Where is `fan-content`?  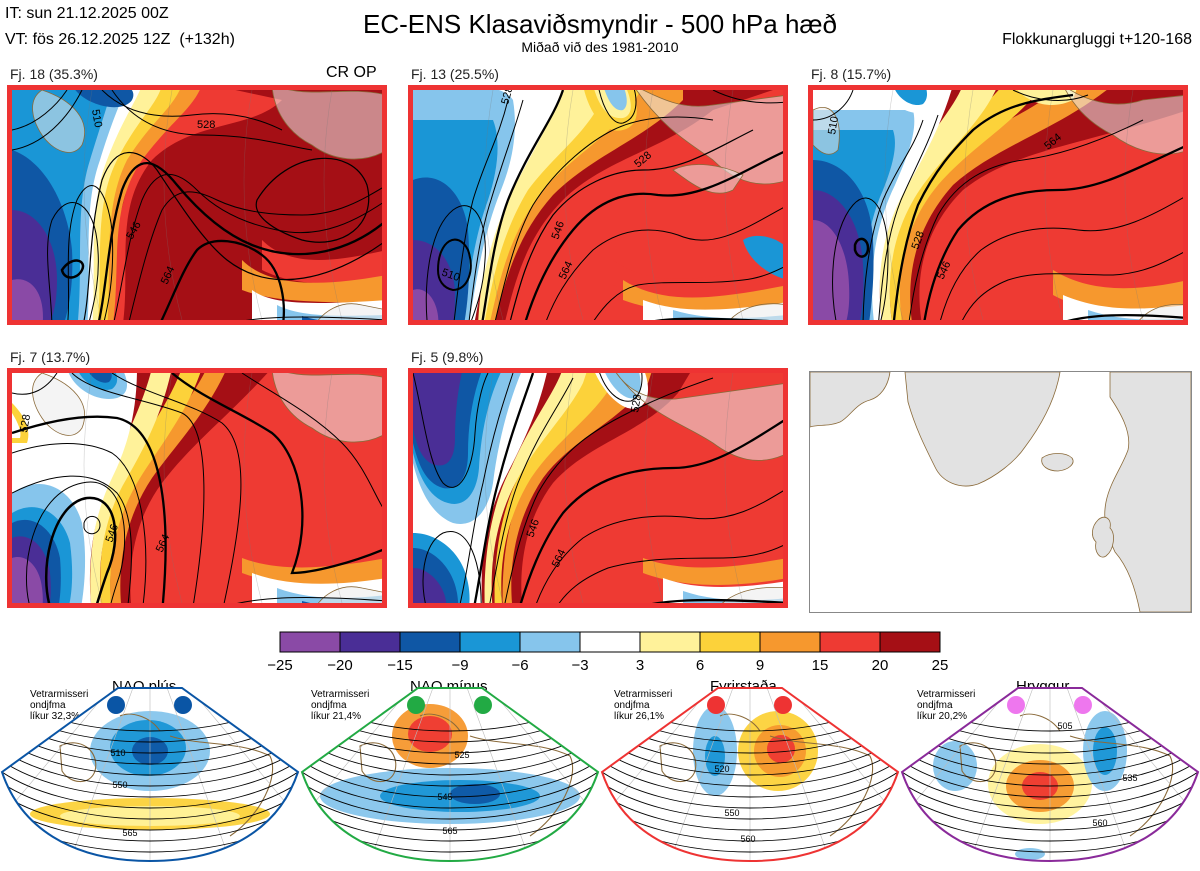
fan-content is located at coordinates (450, 774).